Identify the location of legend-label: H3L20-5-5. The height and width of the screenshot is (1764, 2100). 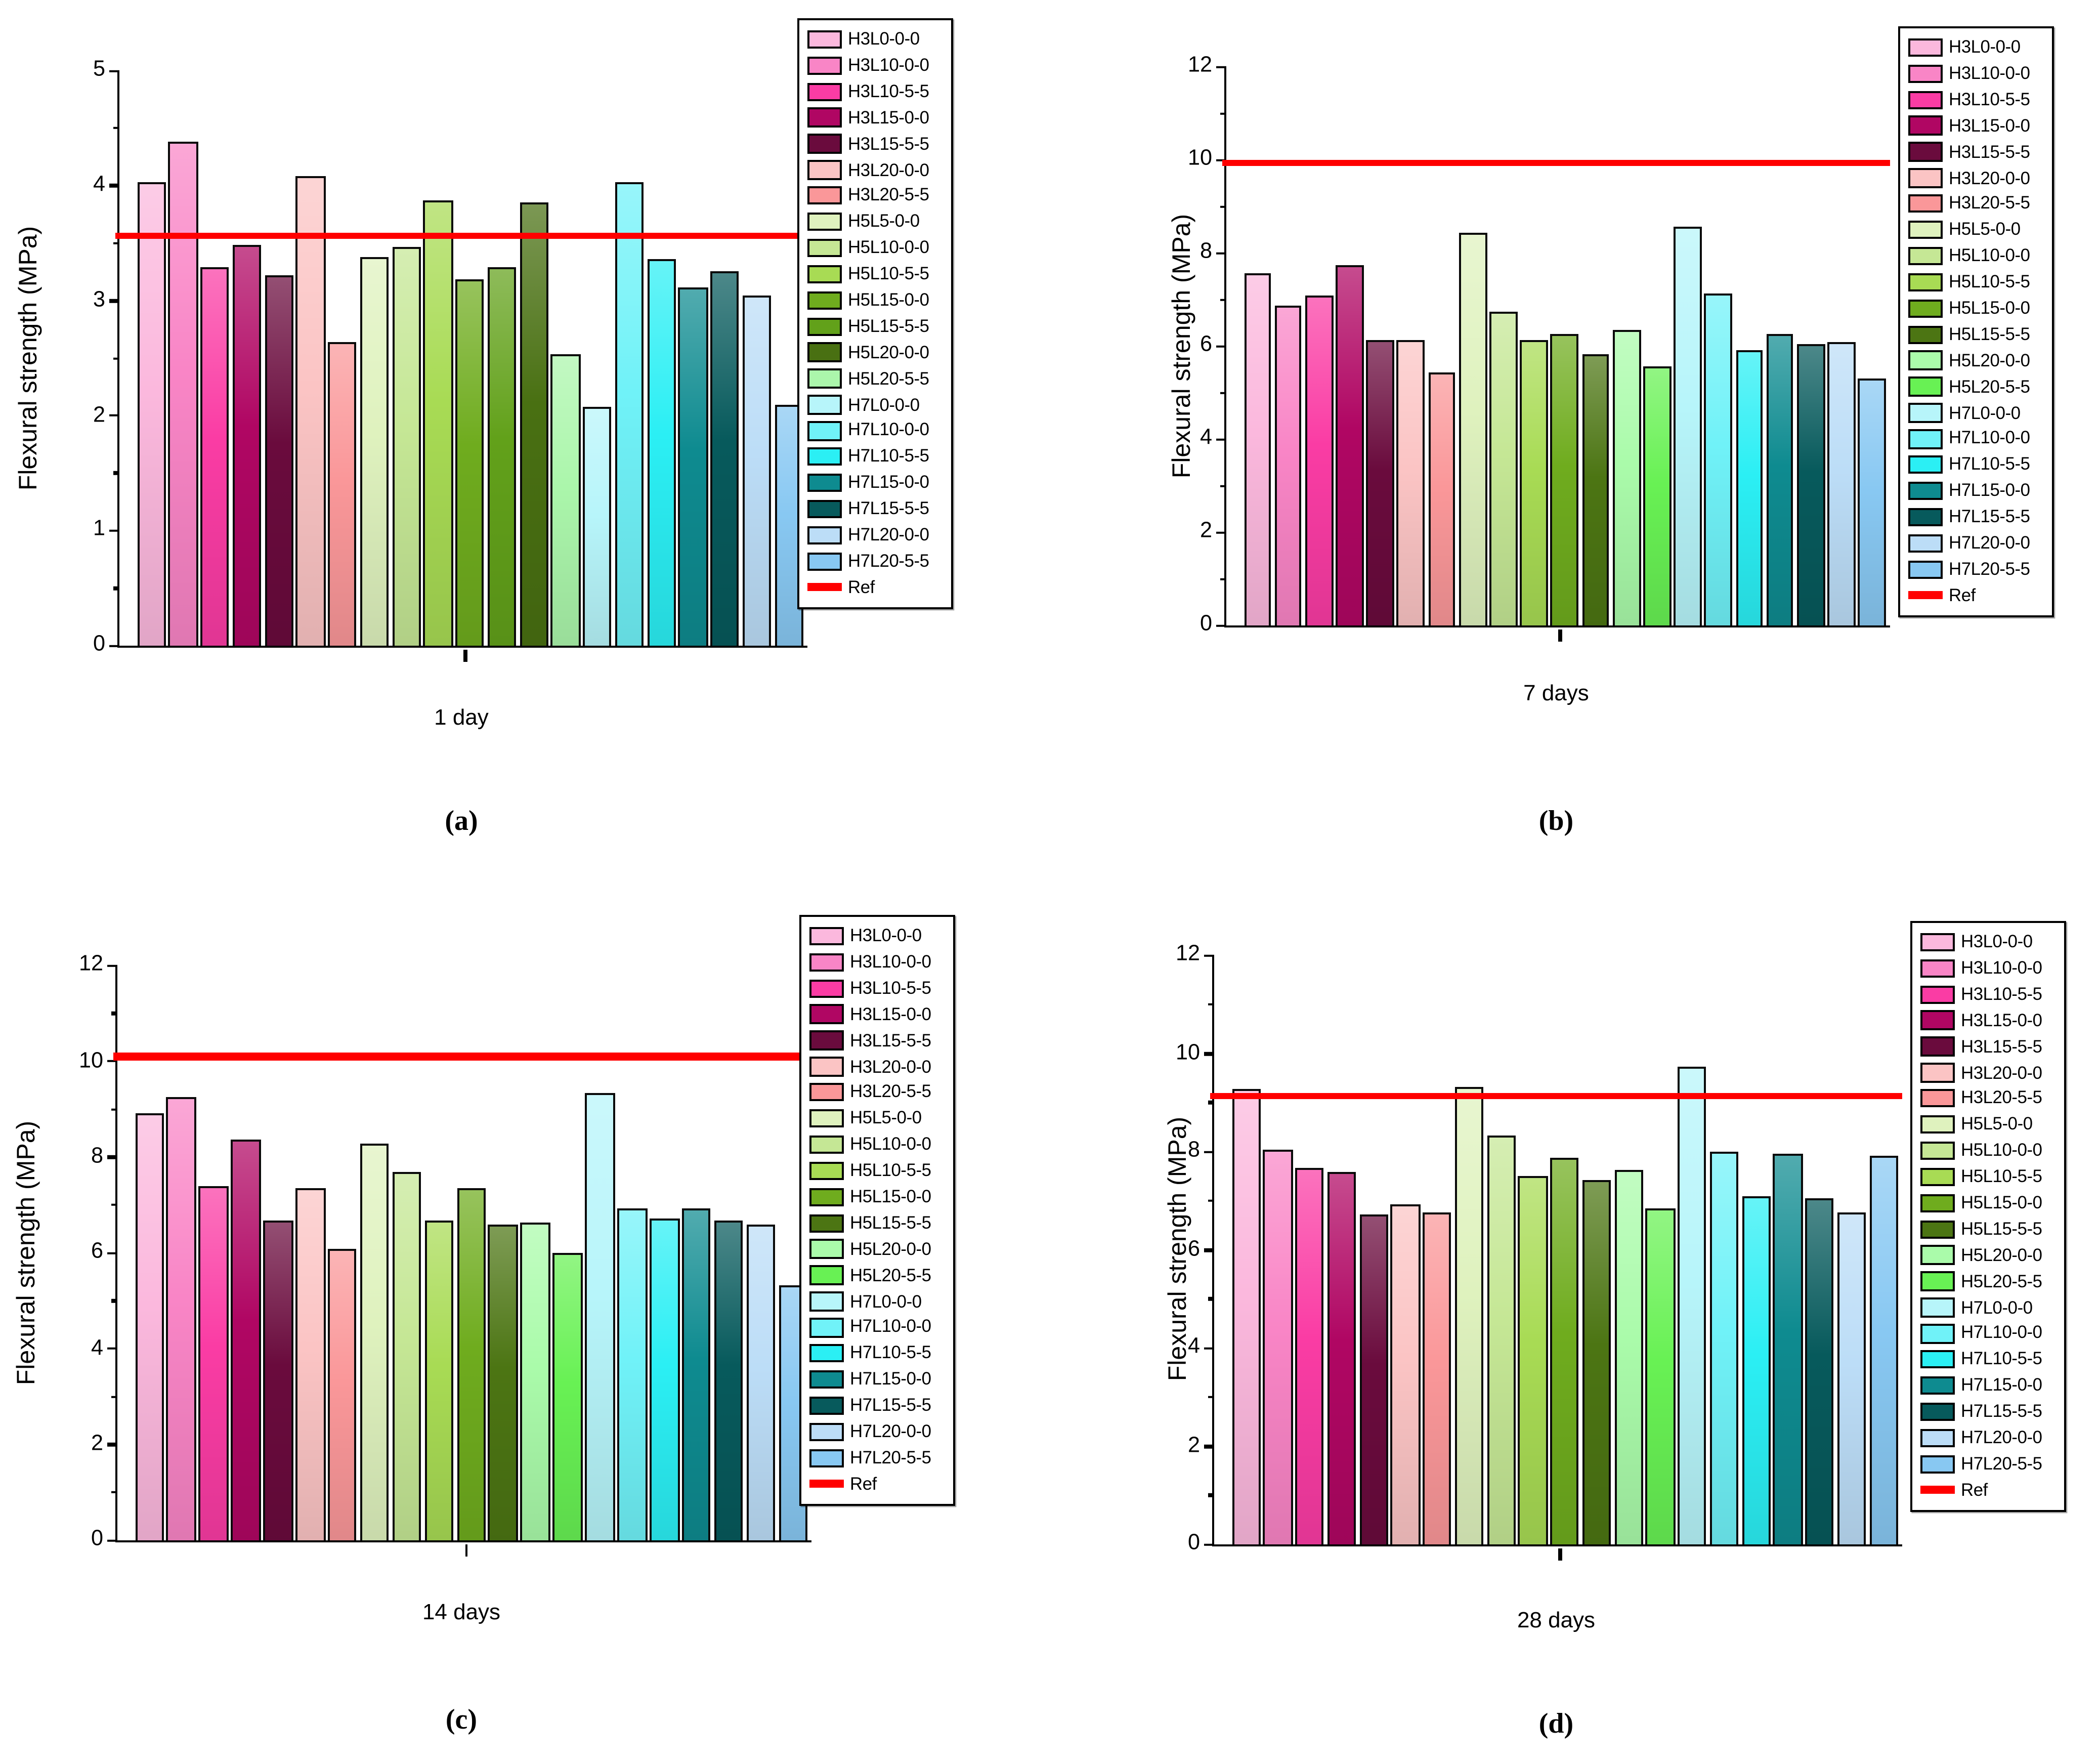
(2001, 1097).